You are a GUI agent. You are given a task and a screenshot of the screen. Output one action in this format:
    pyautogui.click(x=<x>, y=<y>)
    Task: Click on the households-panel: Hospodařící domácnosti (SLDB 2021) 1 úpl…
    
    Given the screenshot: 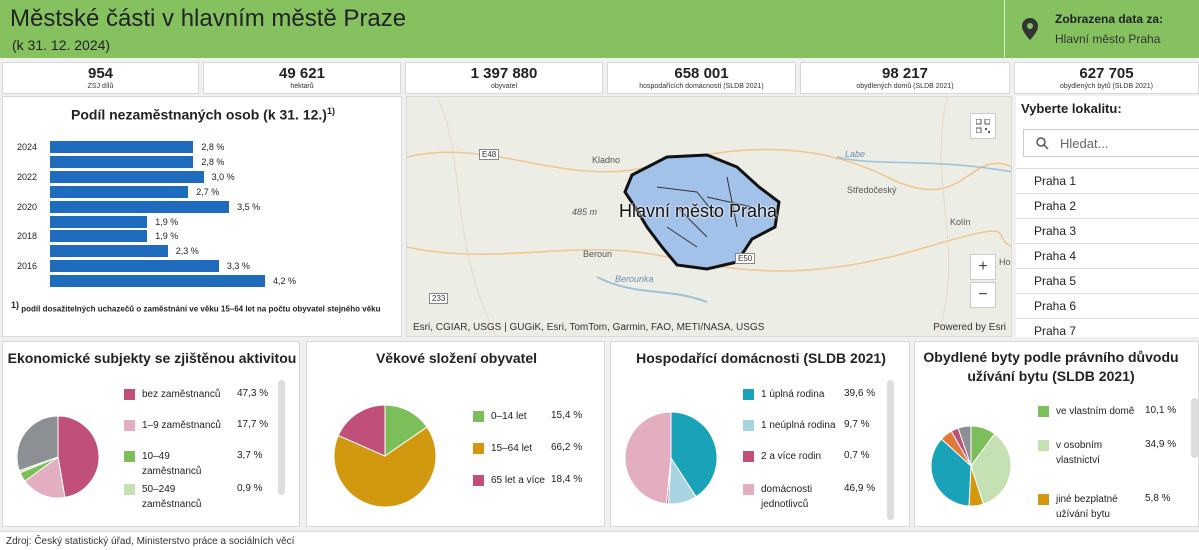 What is the action you would take?
    pyautogui.click(x=760, y=434)
    